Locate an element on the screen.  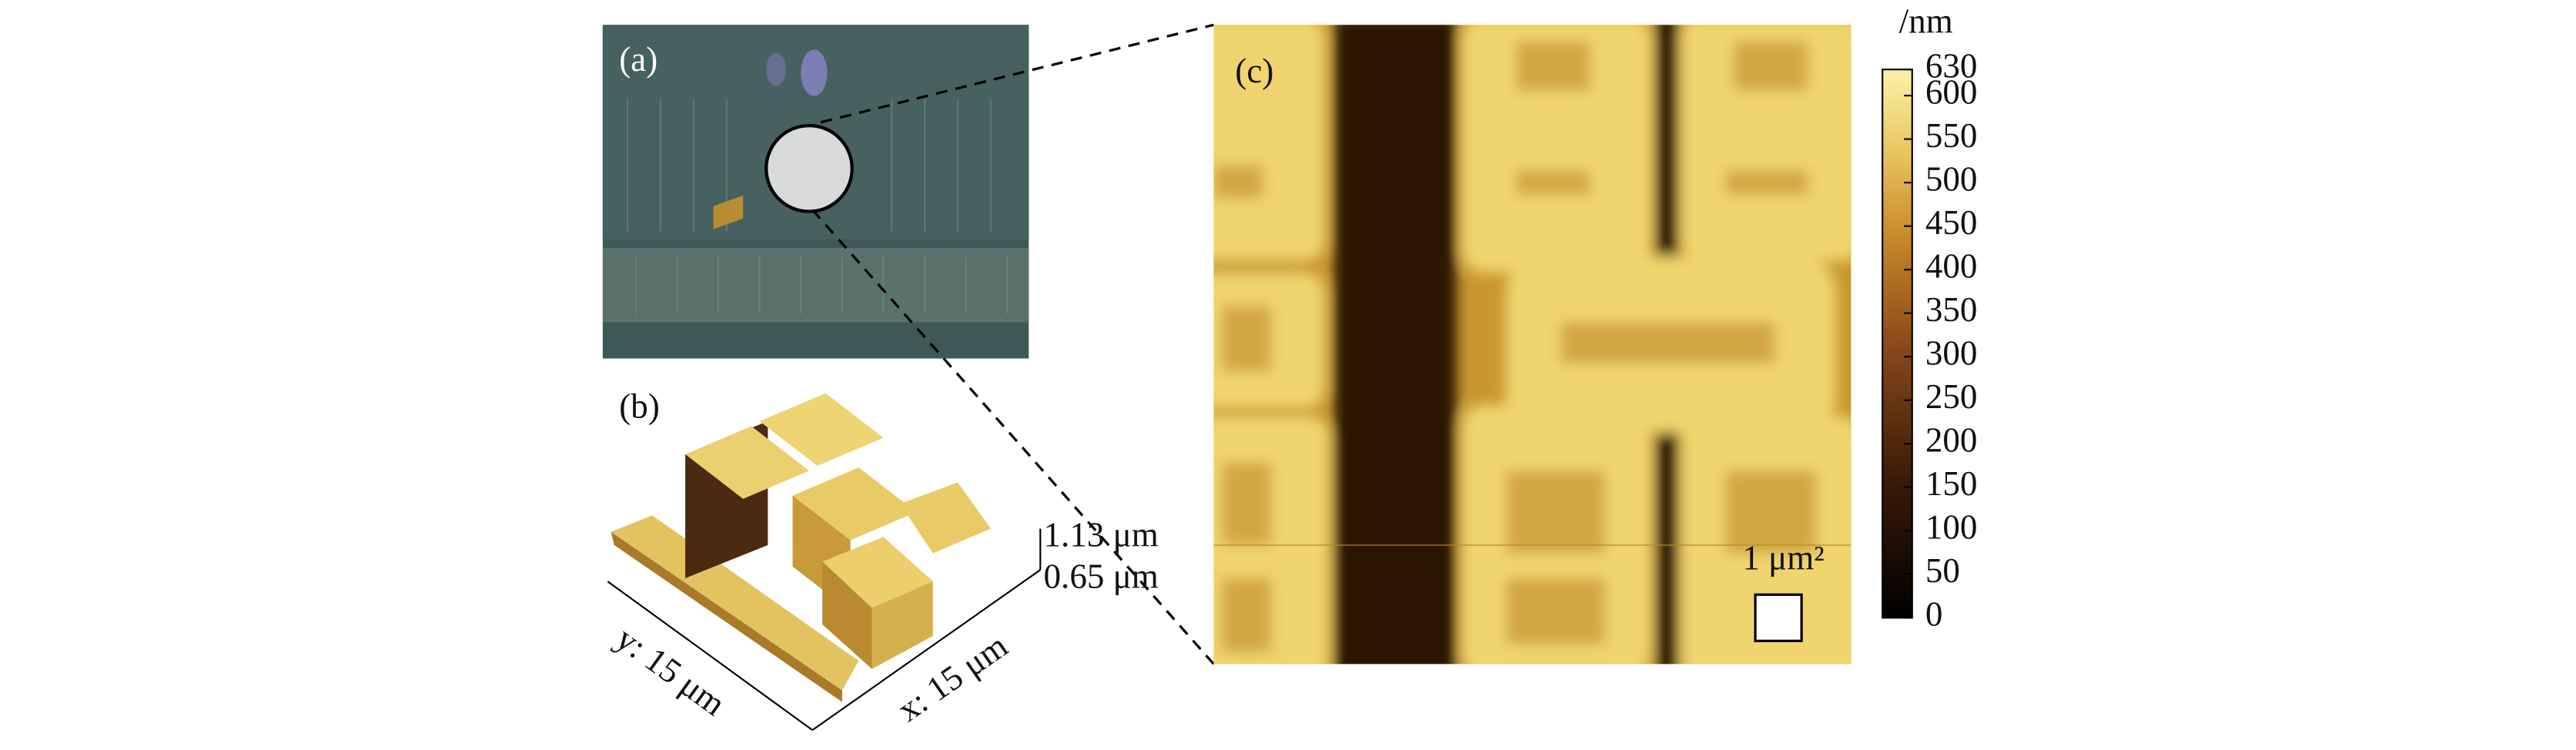
tick-label: 600 is located at coordinates (1952, 91).